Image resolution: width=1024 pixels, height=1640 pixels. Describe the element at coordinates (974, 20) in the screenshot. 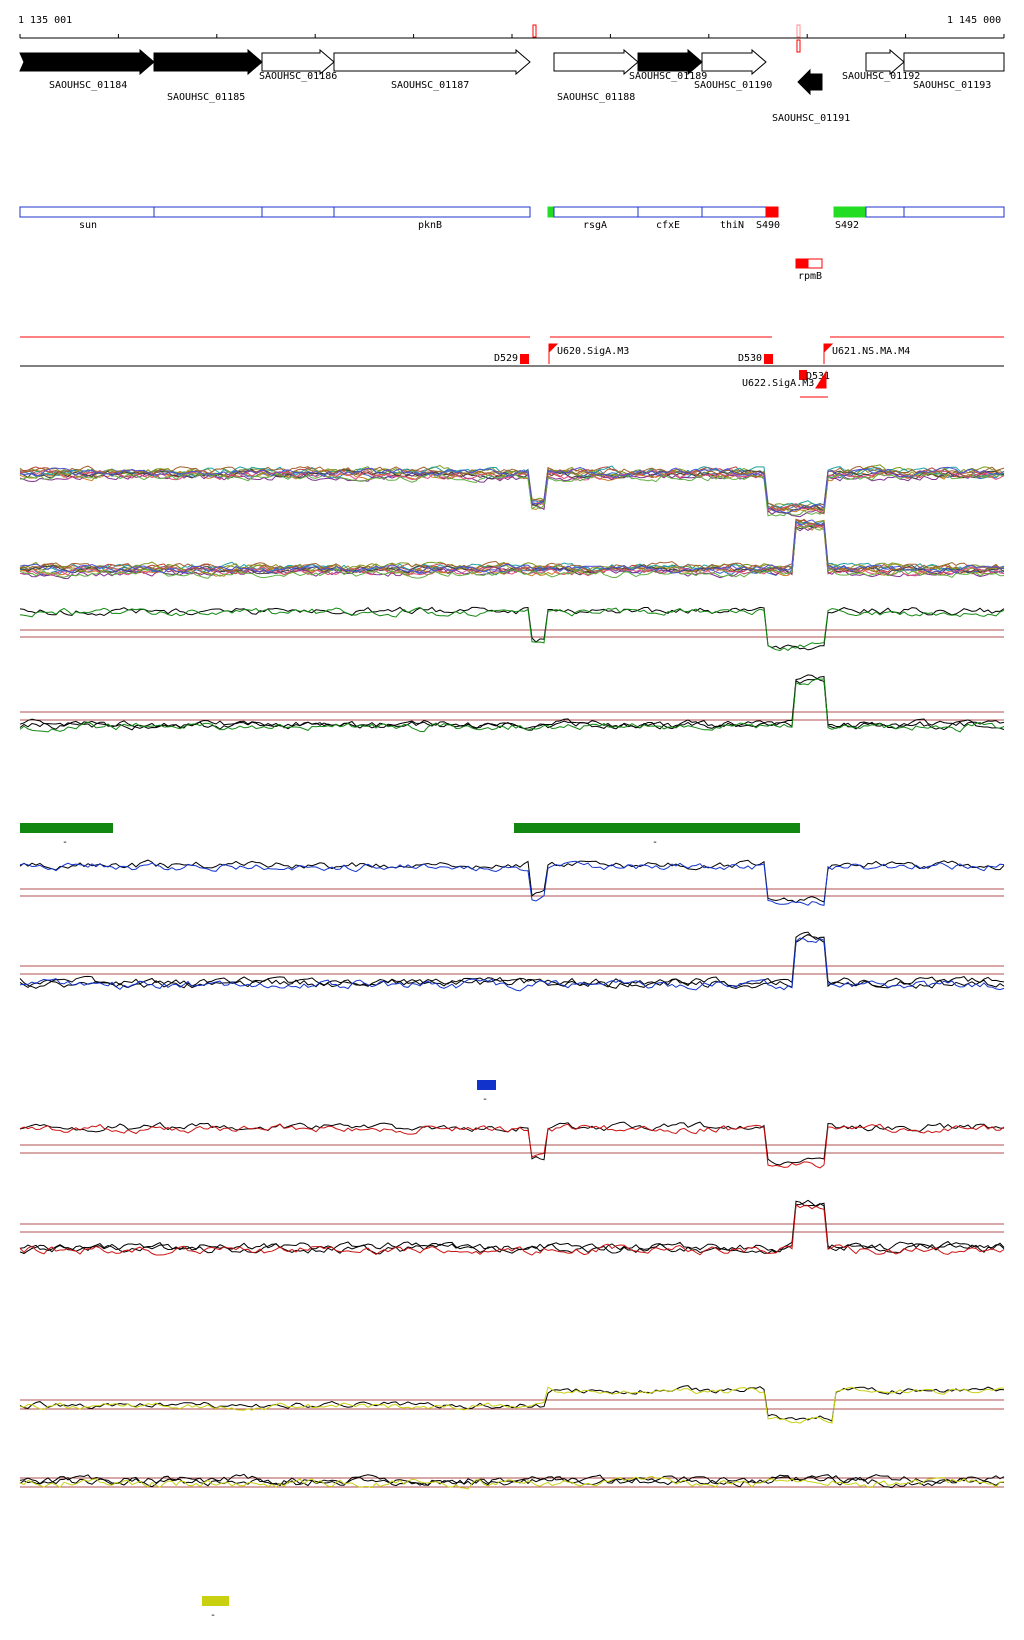

I see `end-coordinate: 1 145 000` at that location.